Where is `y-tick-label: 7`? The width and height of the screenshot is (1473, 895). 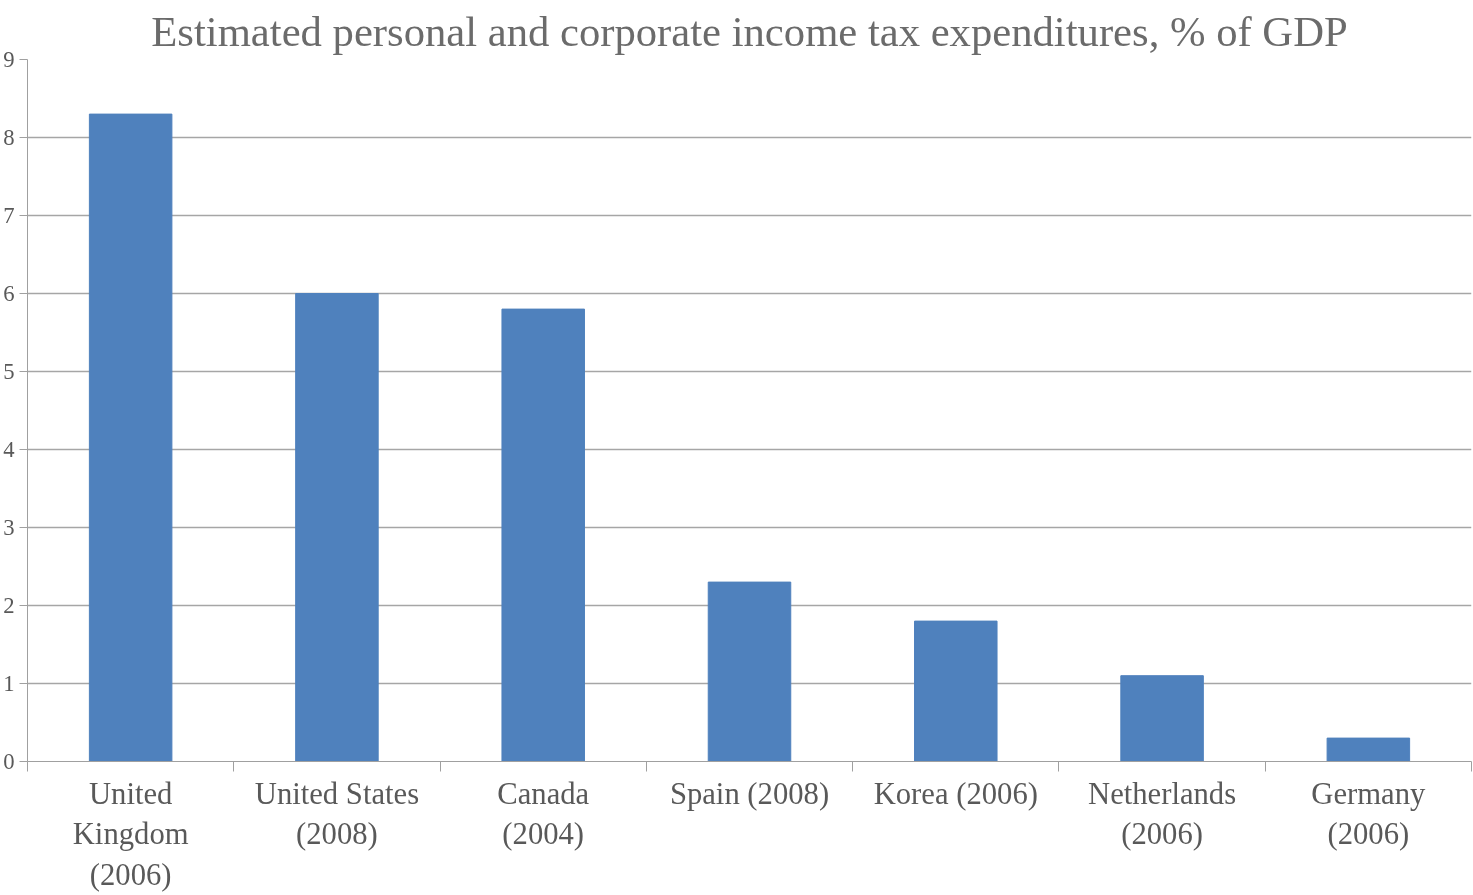 y-tick-label: 7 is located at coordinates (9, 215).